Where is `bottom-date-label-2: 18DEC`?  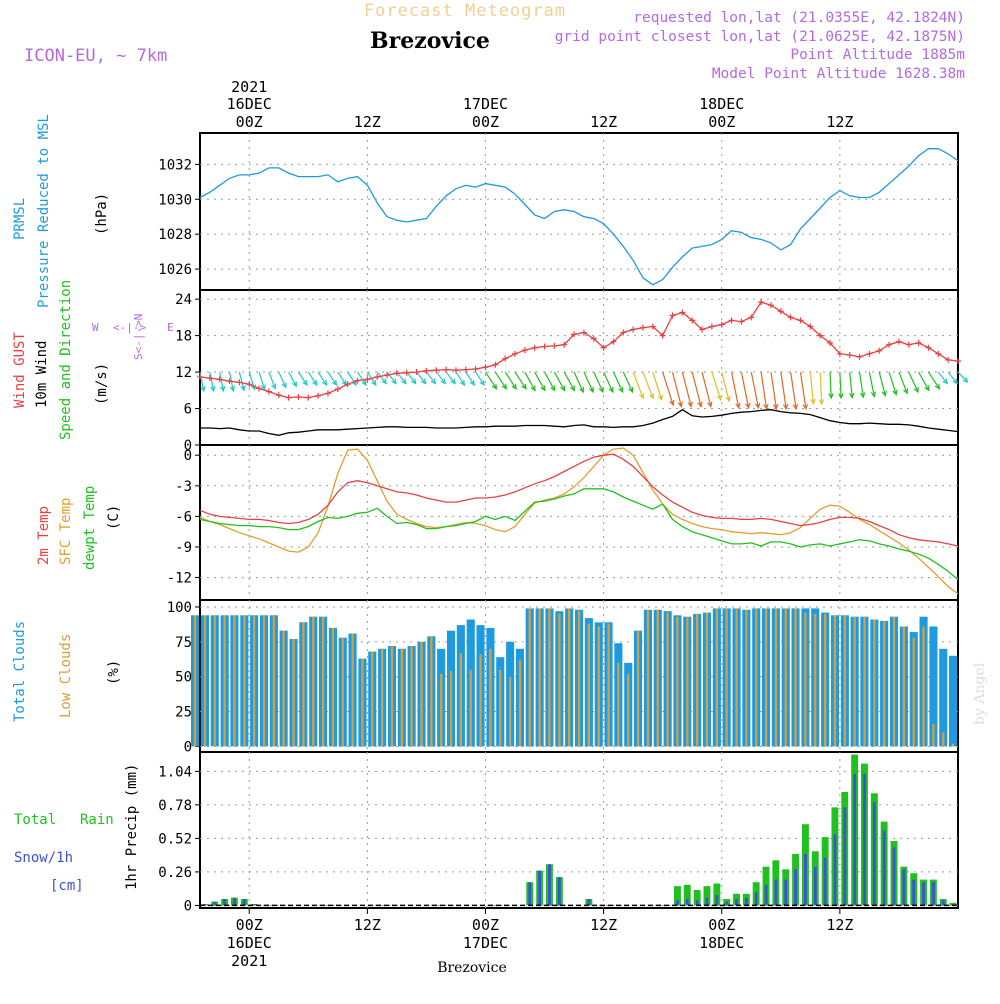
bottom-date-label-2: 18DEC is located at coordinates (721, 943).